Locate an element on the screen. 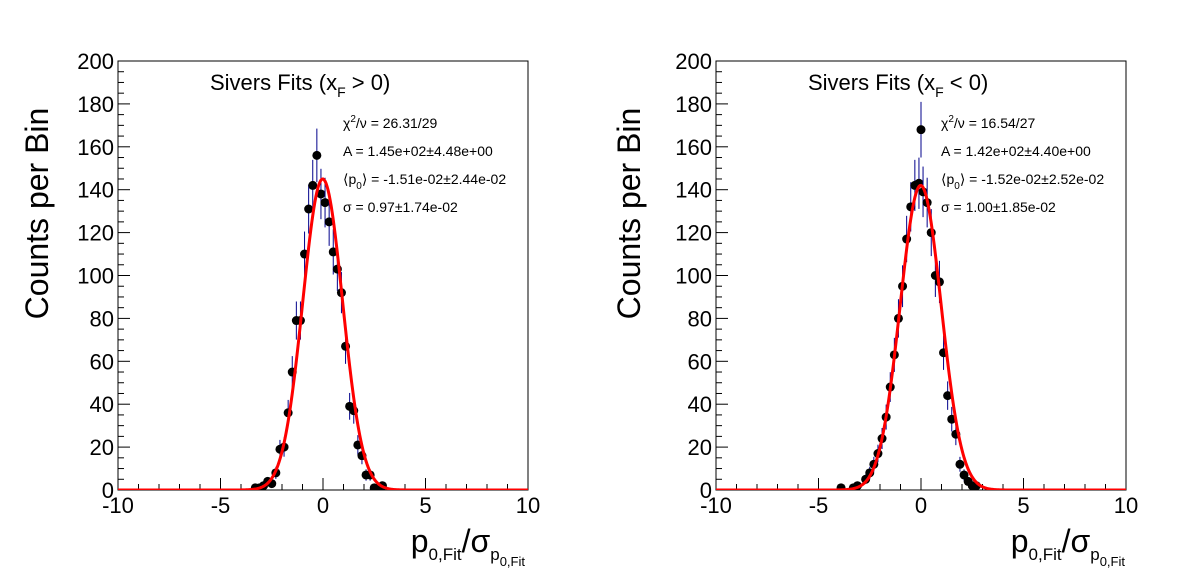 The image size is (1196, 572). stat-mean: ⟨p0⟩ = -1.51e-02±2.44e-02 is located at coordinates (424, 181).